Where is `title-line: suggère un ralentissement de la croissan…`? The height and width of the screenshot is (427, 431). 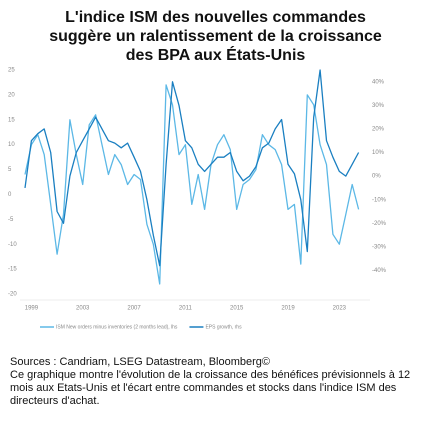 title-line: suggère un ralentissement de la croissan… is located at coordinates (215, 36).